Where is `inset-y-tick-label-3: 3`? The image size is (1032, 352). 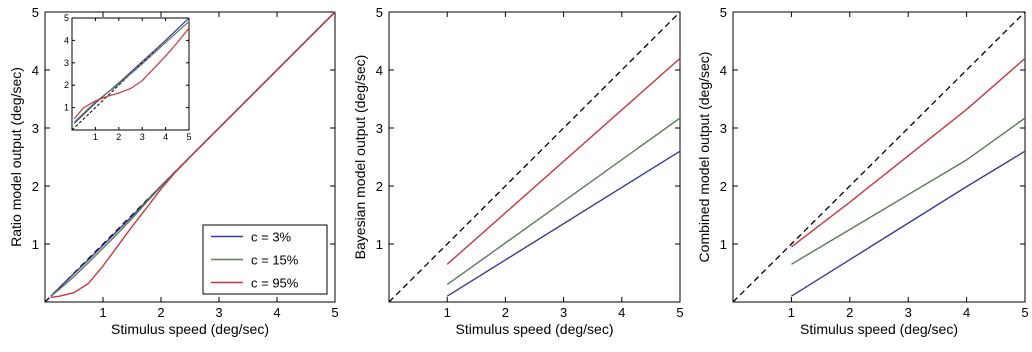 inset-y-tick-label-3: 3 is located at coordinates (66, 63).